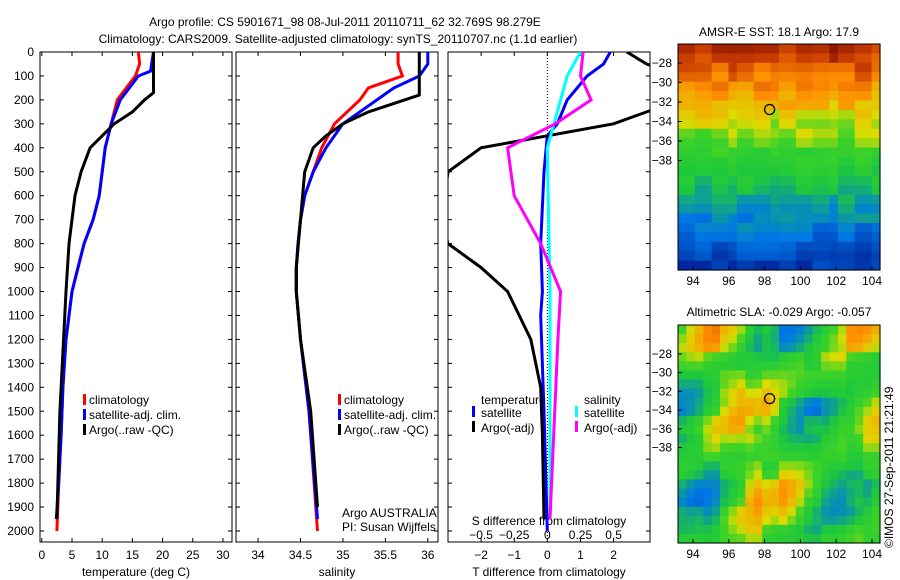 Image resolution: width=900 pixels, height=580 pixels. I want to click on y-tick-label: 1900, so click(20, 507).